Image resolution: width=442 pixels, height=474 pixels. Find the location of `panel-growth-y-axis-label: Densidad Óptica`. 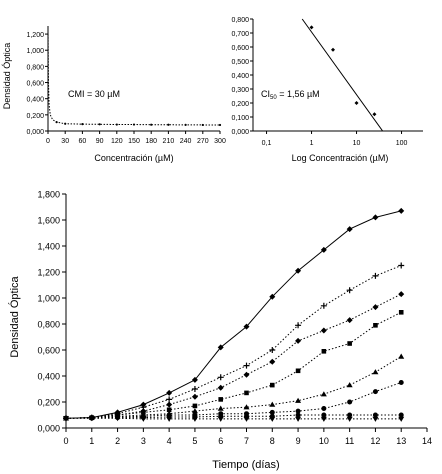

panel-growth-y-axis-label: Densidad Óptica is located at coordinates (14, 316).